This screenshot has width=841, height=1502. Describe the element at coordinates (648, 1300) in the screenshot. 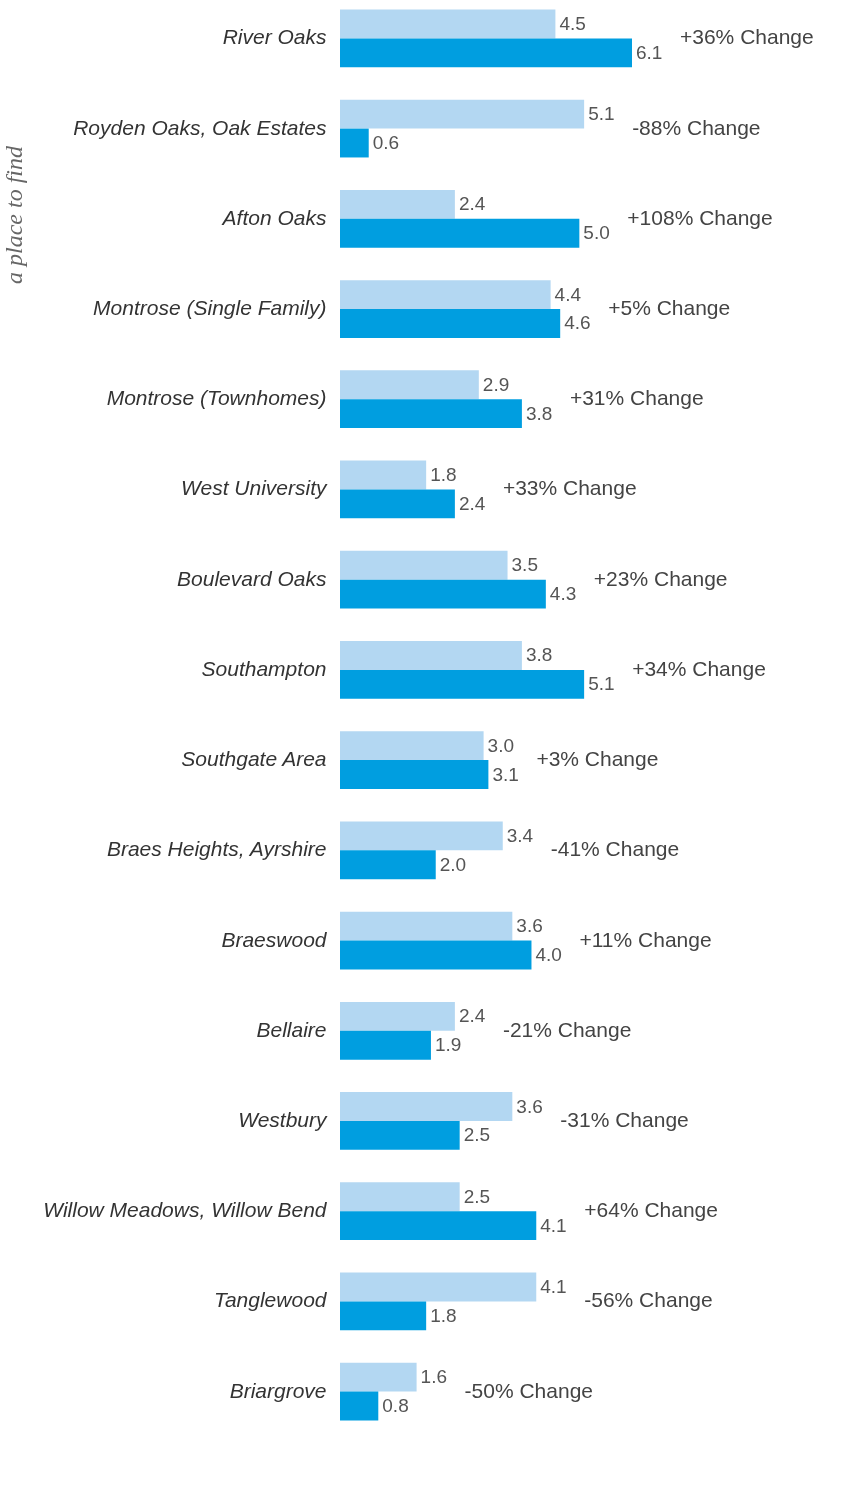

I see `annotation: -56% Change` at that location.